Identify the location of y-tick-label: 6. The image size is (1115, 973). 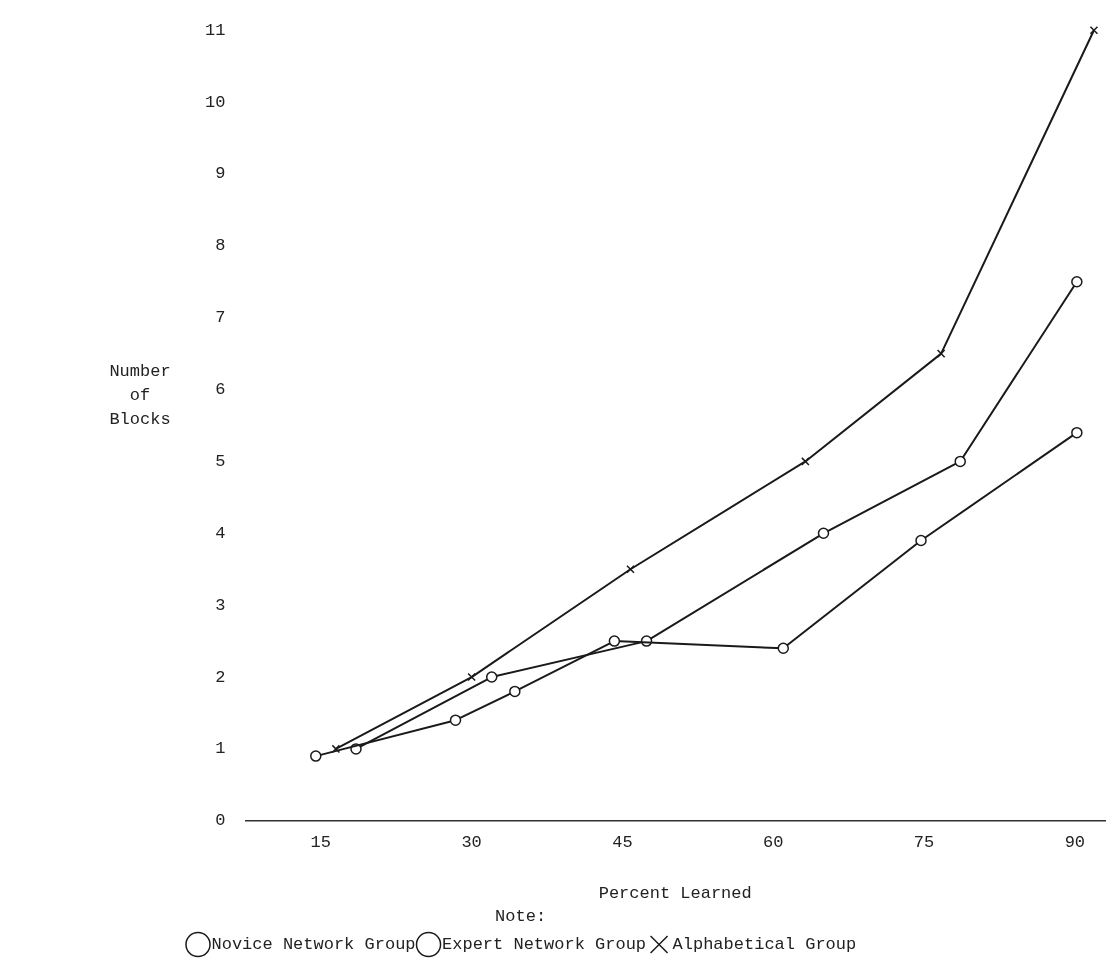
(220, 390).